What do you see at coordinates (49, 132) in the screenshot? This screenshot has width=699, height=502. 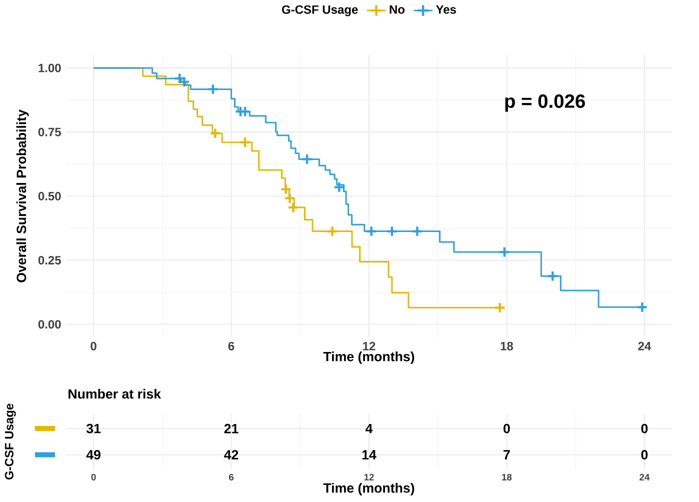 I see `y-tick-label: 0.75` at bounding box center [49, 132].